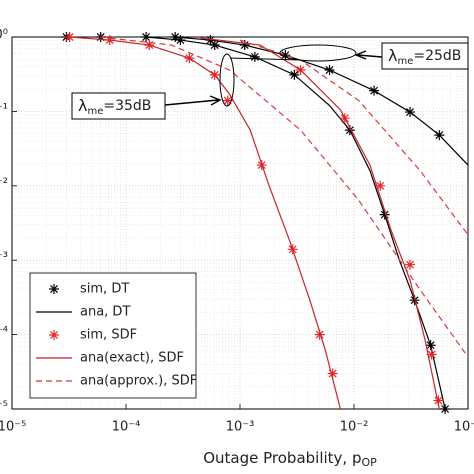  Describe the element at coordinates (4, 332) in the screenshot. I see `y-tick-label: 10⁻⁴` at that location.